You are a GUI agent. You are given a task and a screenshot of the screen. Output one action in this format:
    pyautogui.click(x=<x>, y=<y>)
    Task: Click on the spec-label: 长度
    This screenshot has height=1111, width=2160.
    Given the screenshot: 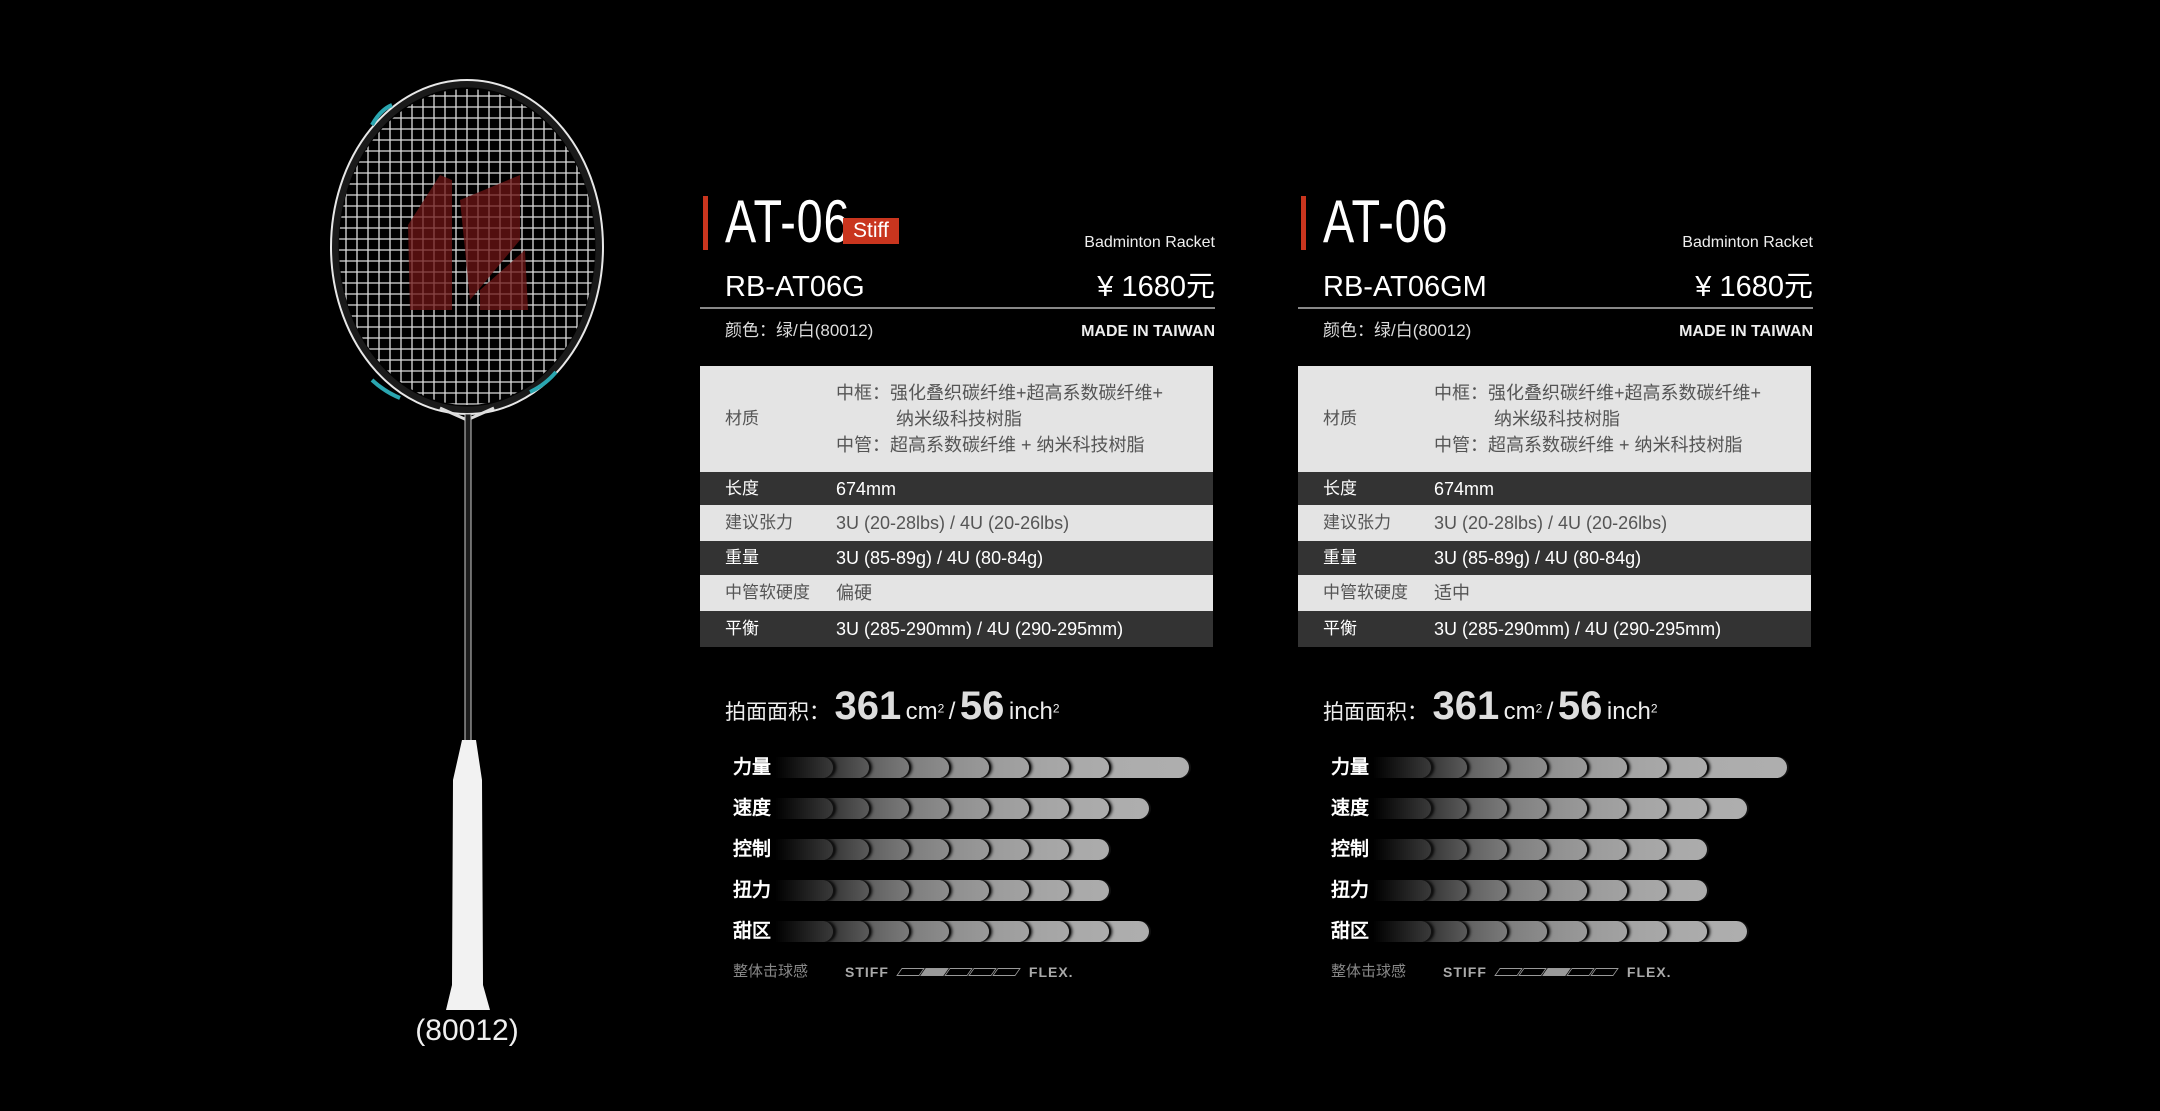 What is the action you would take?
    pyautogui.click(x=742, y=488)
    